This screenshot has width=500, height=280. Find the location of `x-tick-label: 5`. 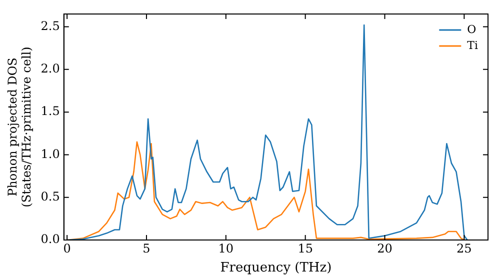

x-tick-label: 5 is located at coordinates (146, 248).